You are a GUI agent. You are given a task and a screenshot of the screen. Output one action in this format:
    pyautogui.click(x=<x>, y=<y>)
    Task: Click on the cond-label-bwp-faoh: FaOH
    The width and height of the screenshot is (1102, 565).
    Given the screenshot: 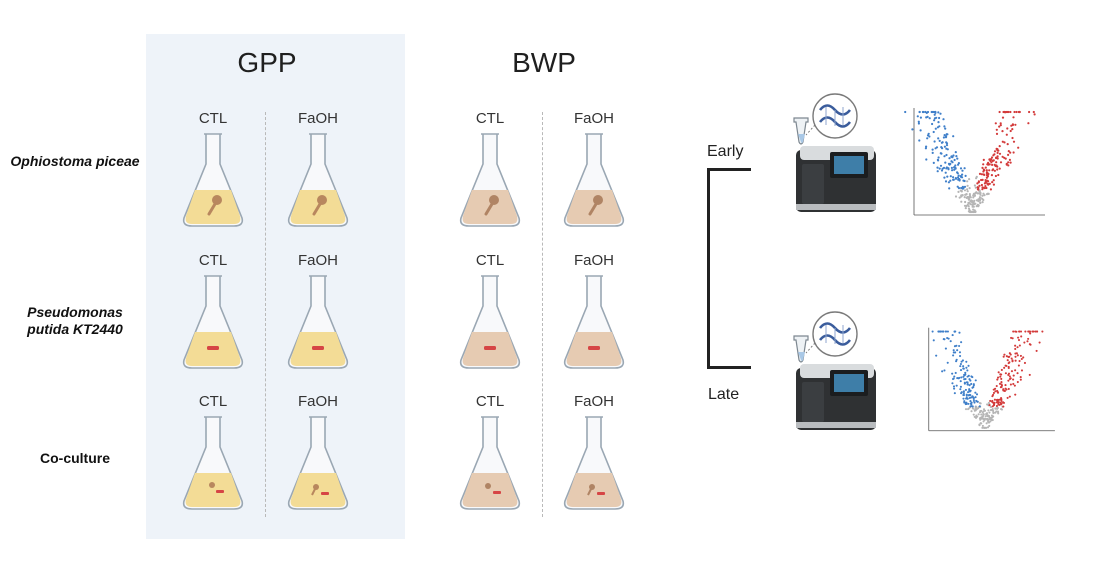 What is the action you would take?
    pyautogui.click(x=593, y=118)
    